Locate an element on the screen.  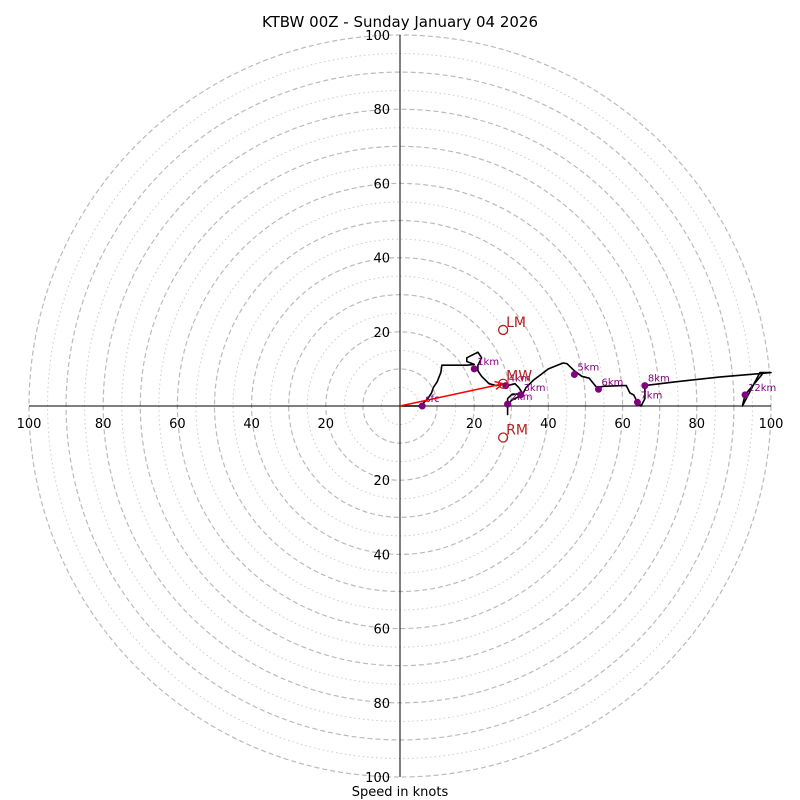
storm-motion-markers: LM MW RM is located at coordinates (514, 379).